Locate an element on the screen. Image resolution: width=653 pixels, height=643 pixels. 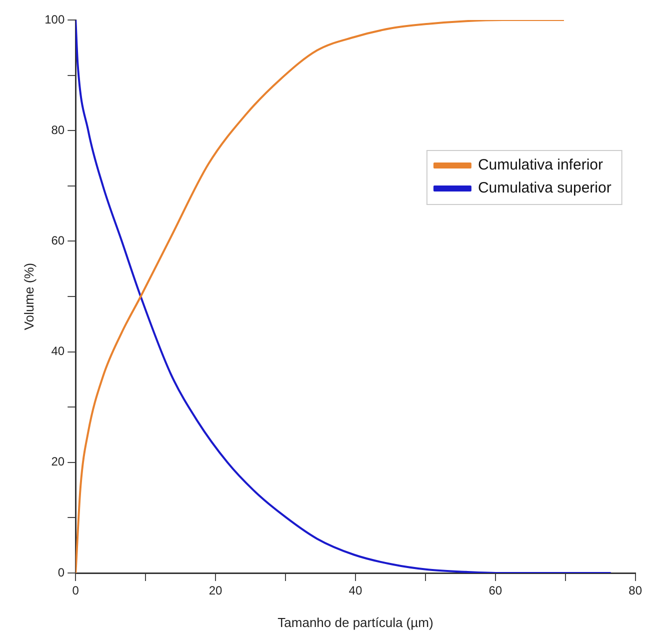
y-tick-label: 20 is located at coordinates (58, 461).